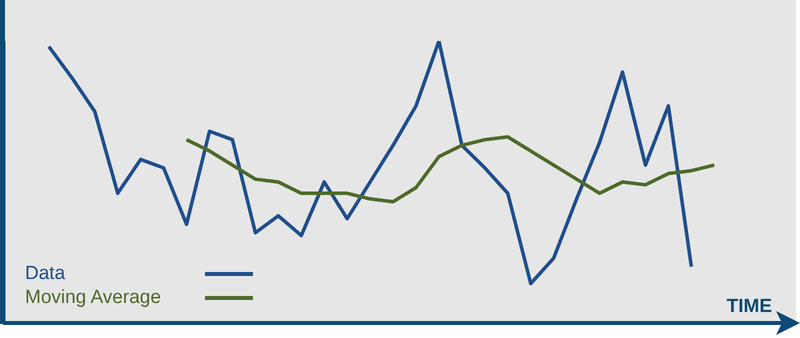 This screenshot has width=800, height=338. What do you see at coordinates (93, 298) in the screenshot?
I see `legend-label: Moving Average` at bounding box center [93, 298].